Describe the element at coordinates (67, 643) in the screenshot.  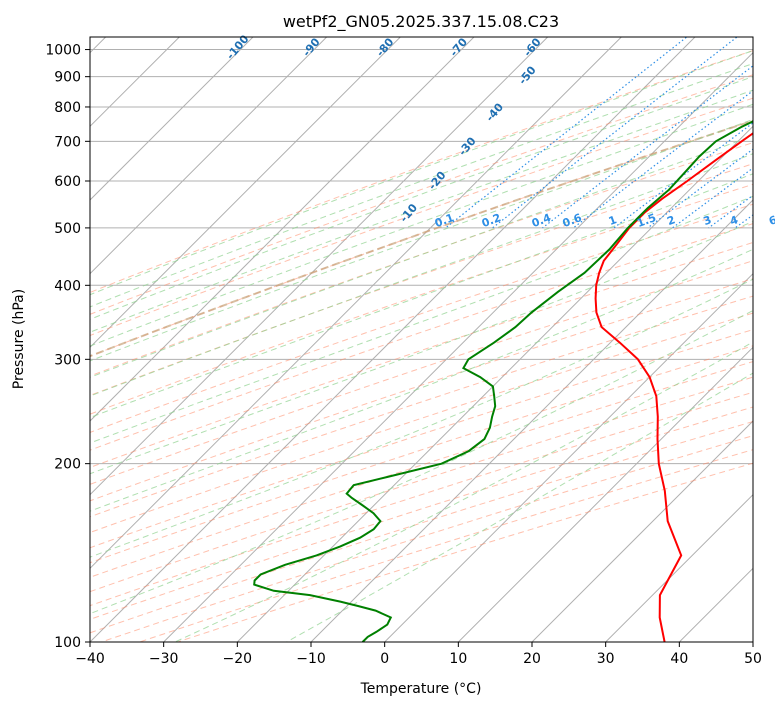
I see `y-tick-label: 100` at that location.